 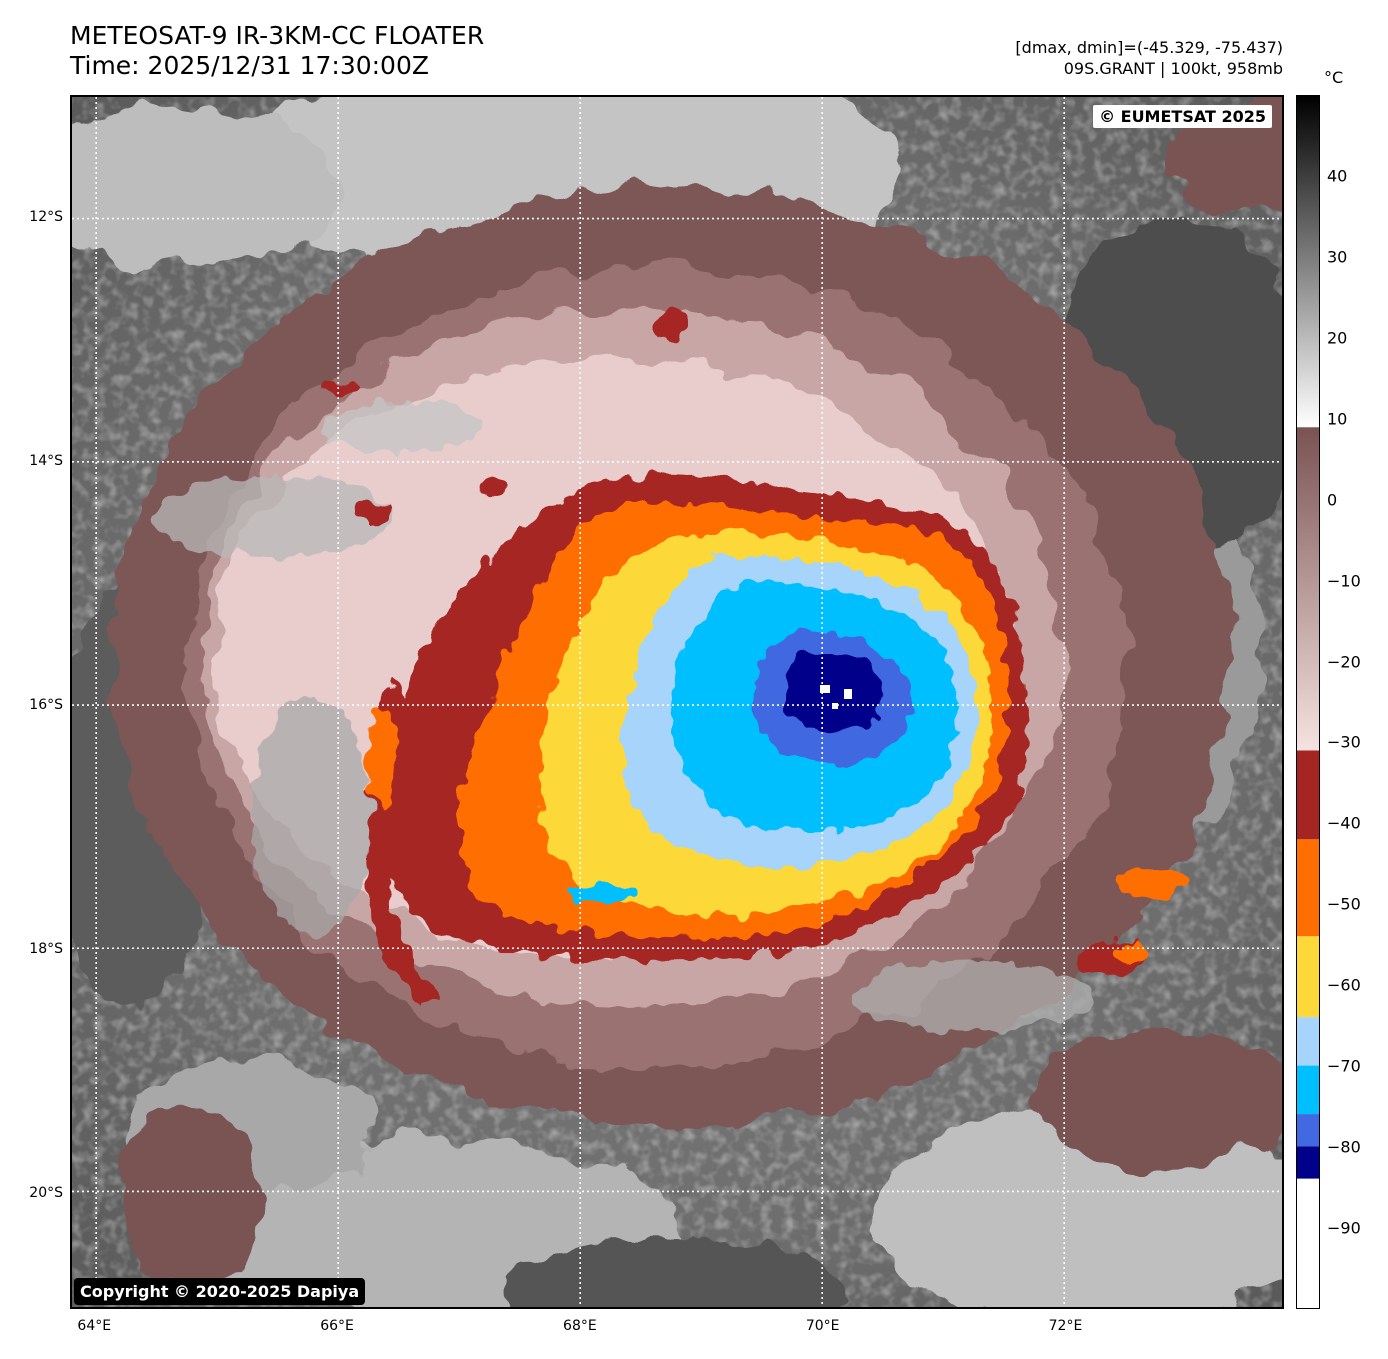 What do you see at coordinates (1334, 77) in the screenshot?
I see `colorbar-unit: °C` at bounding box center [1334, 77].